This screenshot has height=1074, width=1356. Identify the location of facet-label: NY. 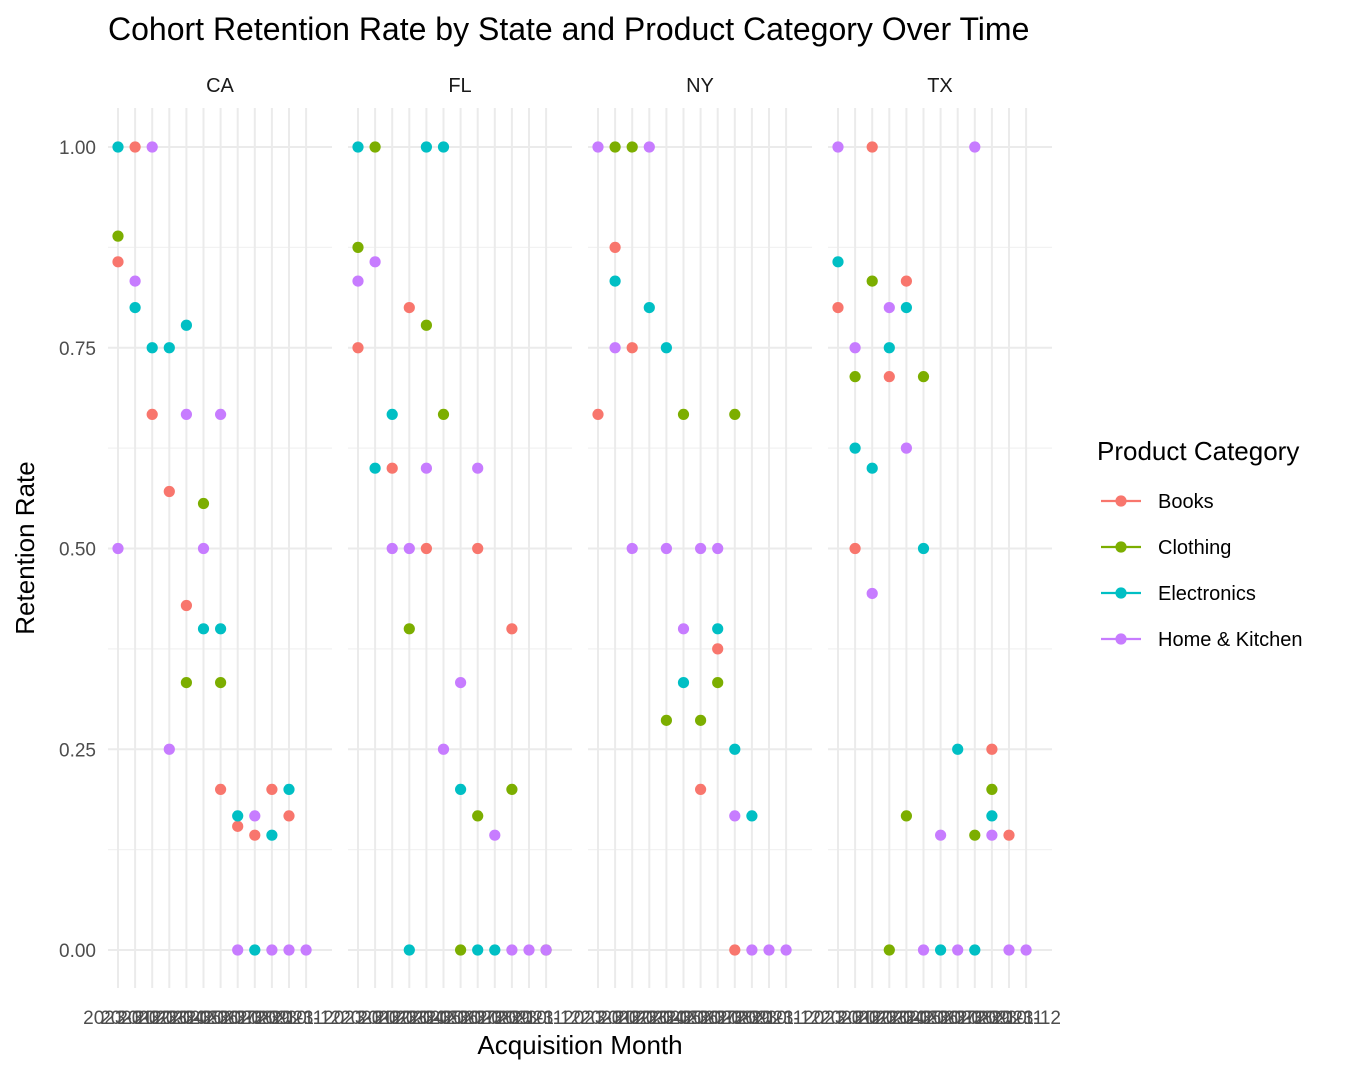
(700, 86).